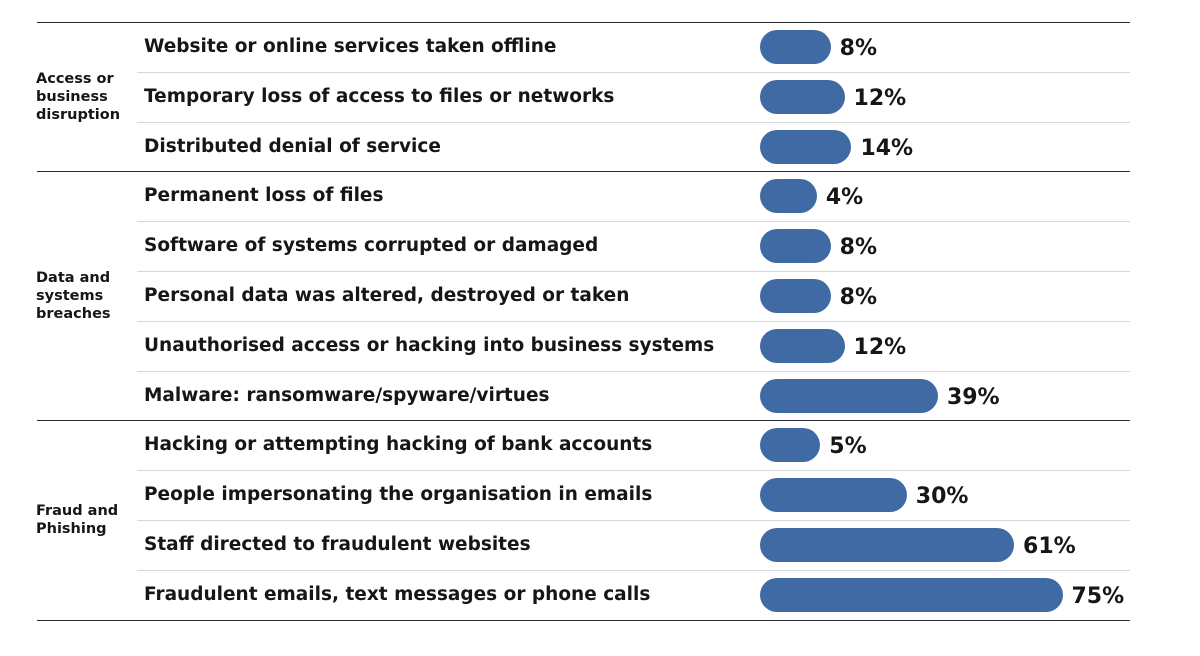 This screenshot has width=1200, height=656. What do you see at coordinates (264, 196) in the screenshot?
I see `category-label: Permanent loss of files` at bounding box center [264, 196].